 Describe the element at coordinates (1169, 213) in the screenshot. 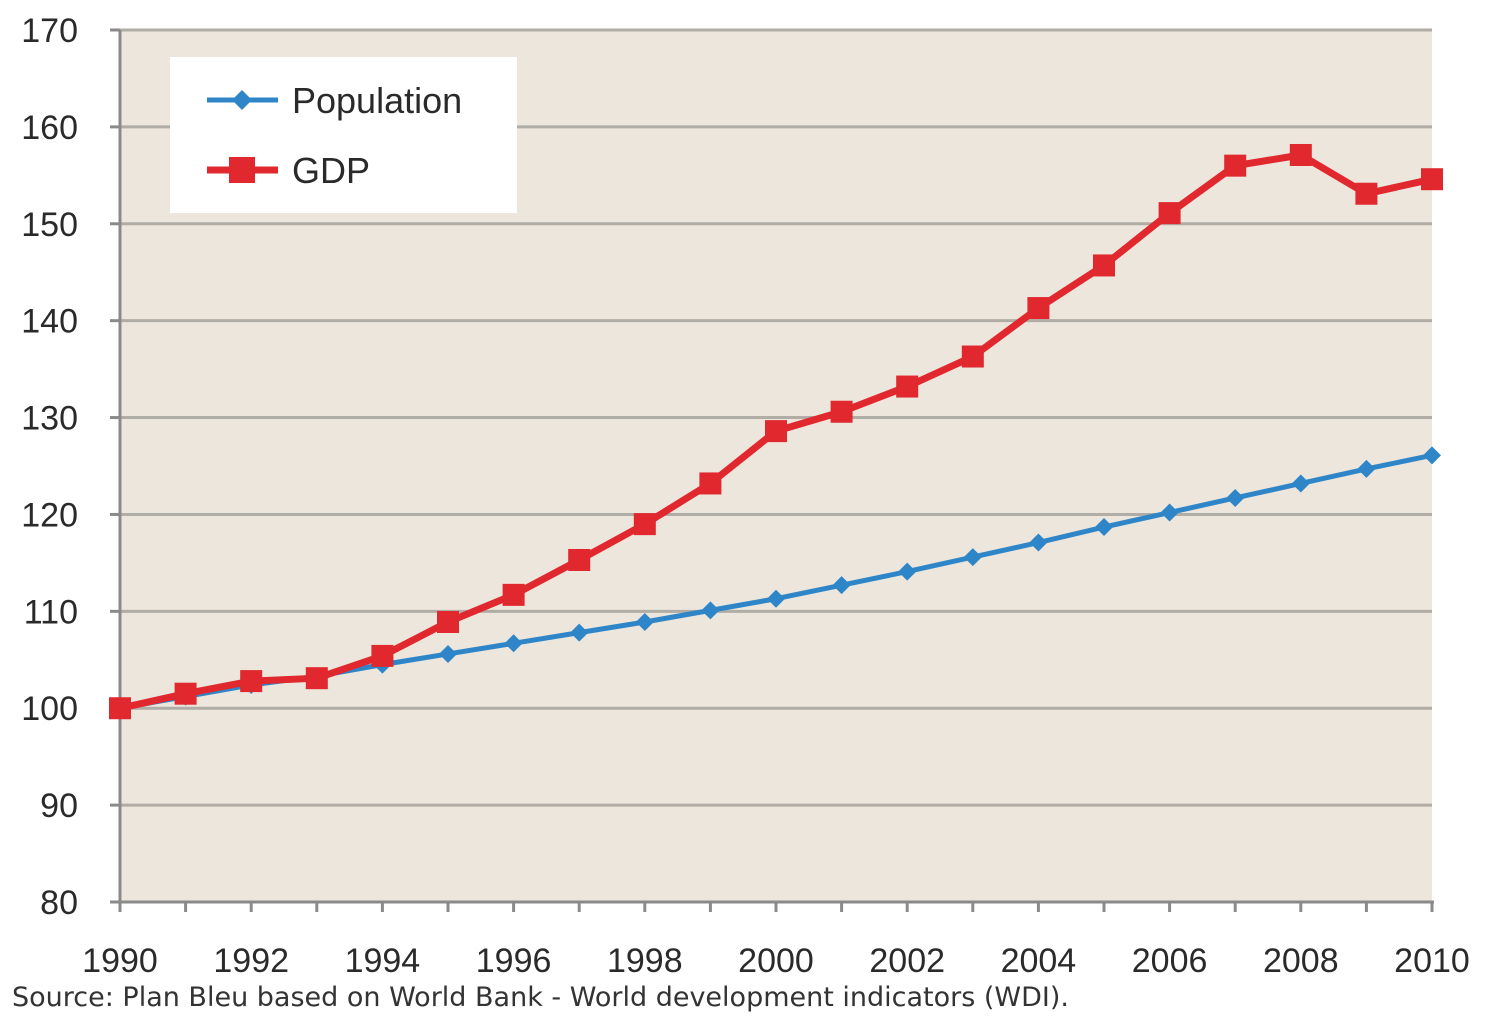

I see `gdp-point-2006` at that location.